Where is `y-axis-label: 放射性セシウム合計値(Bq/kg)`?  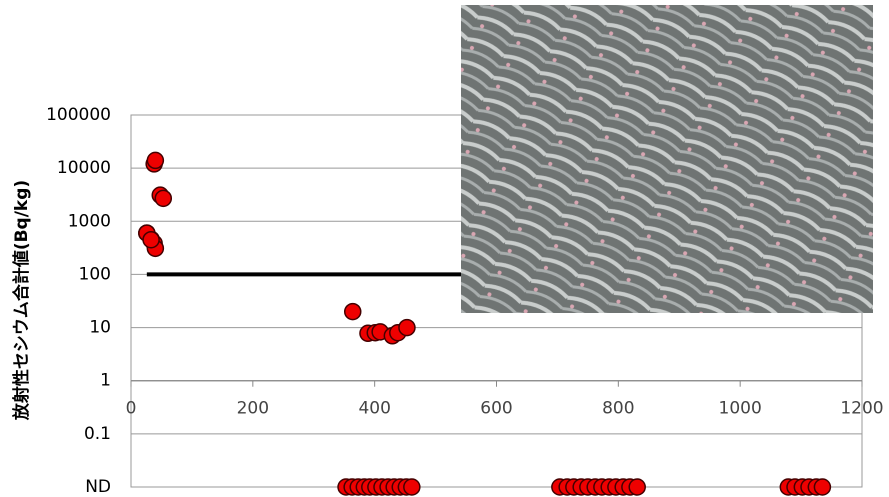
y-axis-label: 放射性セシウム合計値(Bq/kg) is located at coordinates (21, 300).